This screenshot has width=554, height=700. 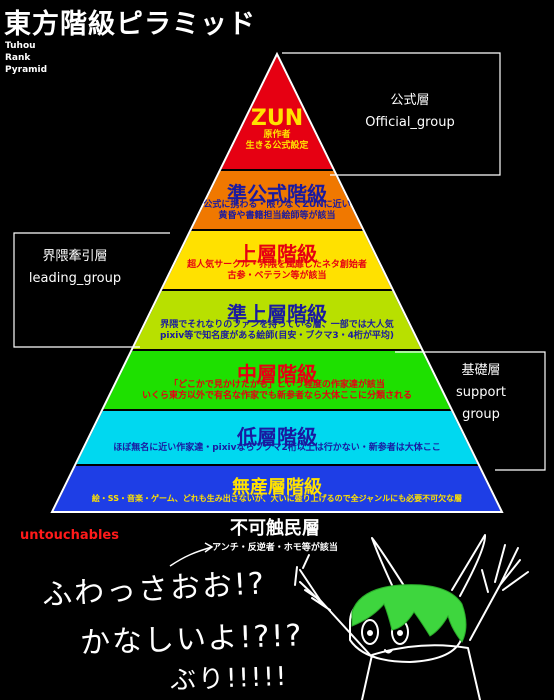 What do you see at coordinates (18, 58) in the screenshot?
I see `subtitle-line: Rank` at bounding box center [18, 58].